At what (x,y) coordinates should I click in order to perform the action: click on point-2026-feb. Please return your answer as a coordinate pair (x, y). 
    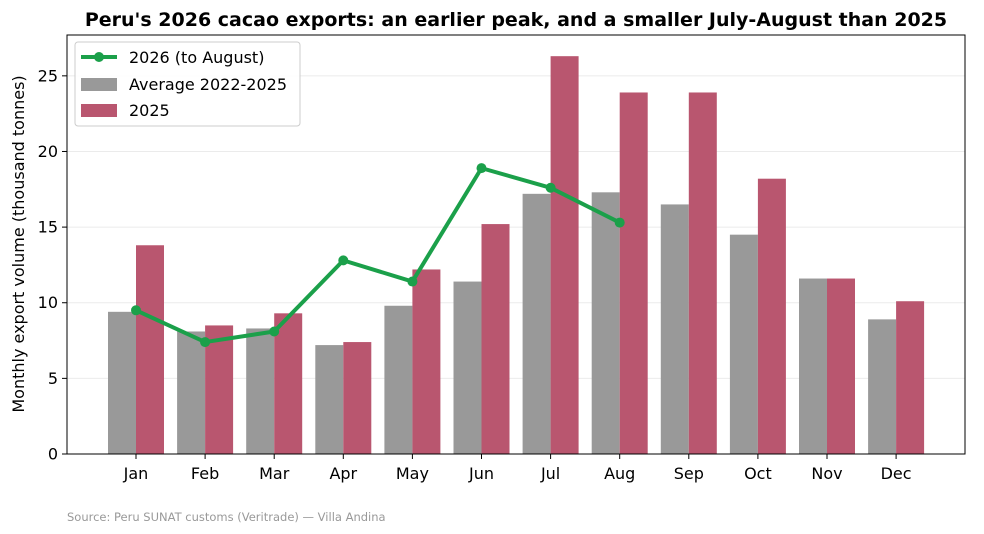
    Looking at the image, I should click on (205, 342).